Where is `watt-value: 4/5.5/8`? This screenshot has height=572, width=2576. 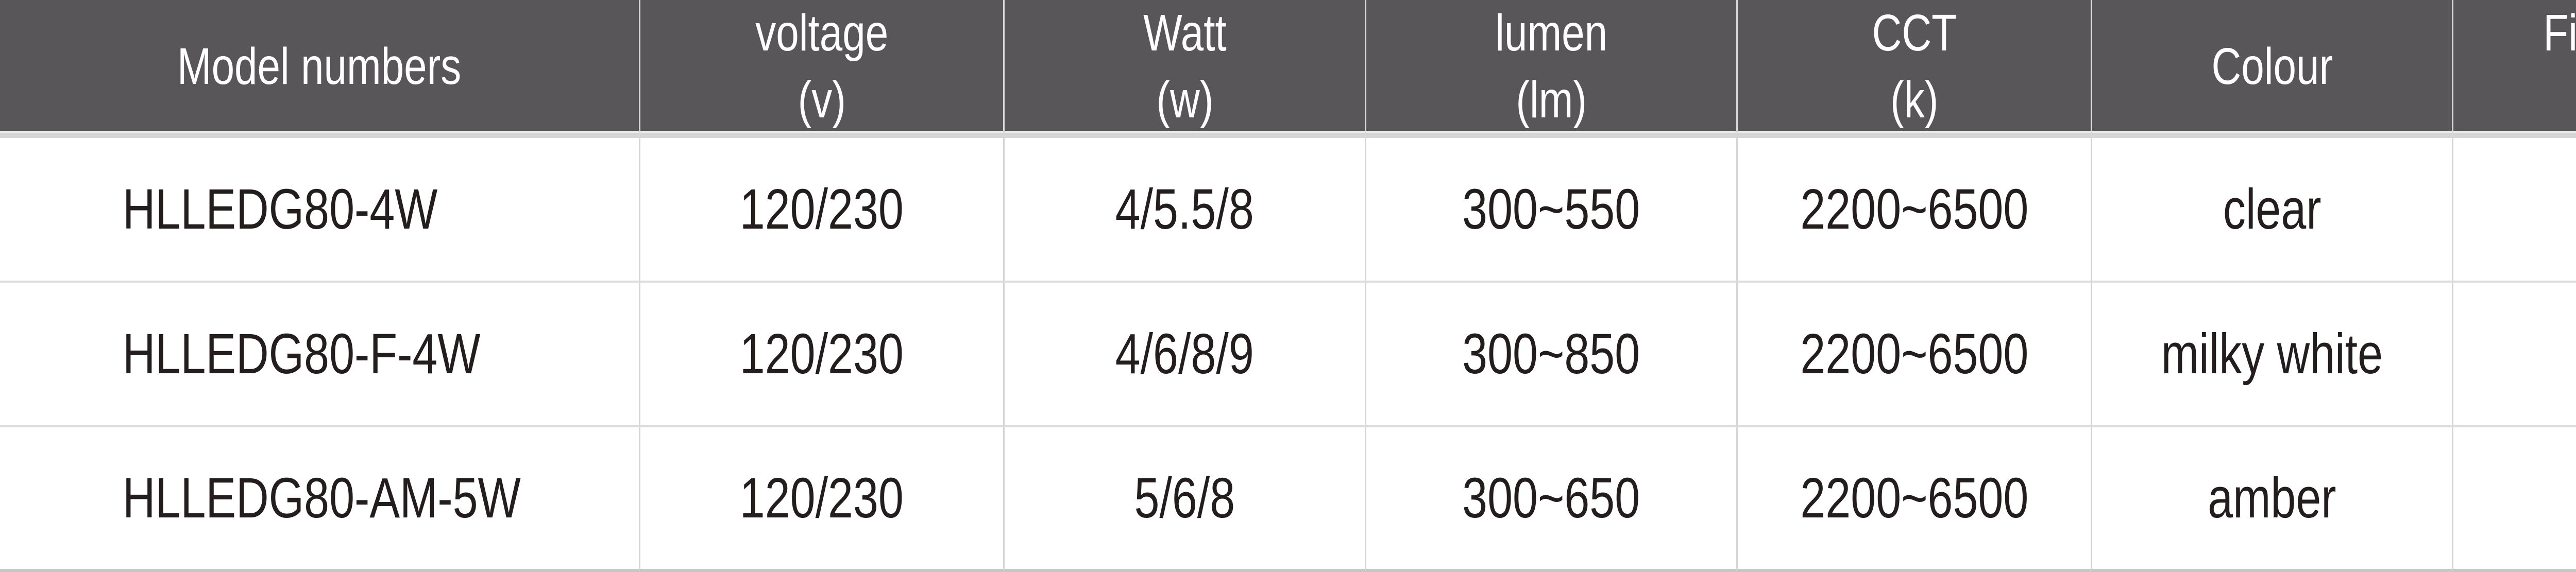 watt-value: 4/5.5/8 is located at coordinates (1185, 209).